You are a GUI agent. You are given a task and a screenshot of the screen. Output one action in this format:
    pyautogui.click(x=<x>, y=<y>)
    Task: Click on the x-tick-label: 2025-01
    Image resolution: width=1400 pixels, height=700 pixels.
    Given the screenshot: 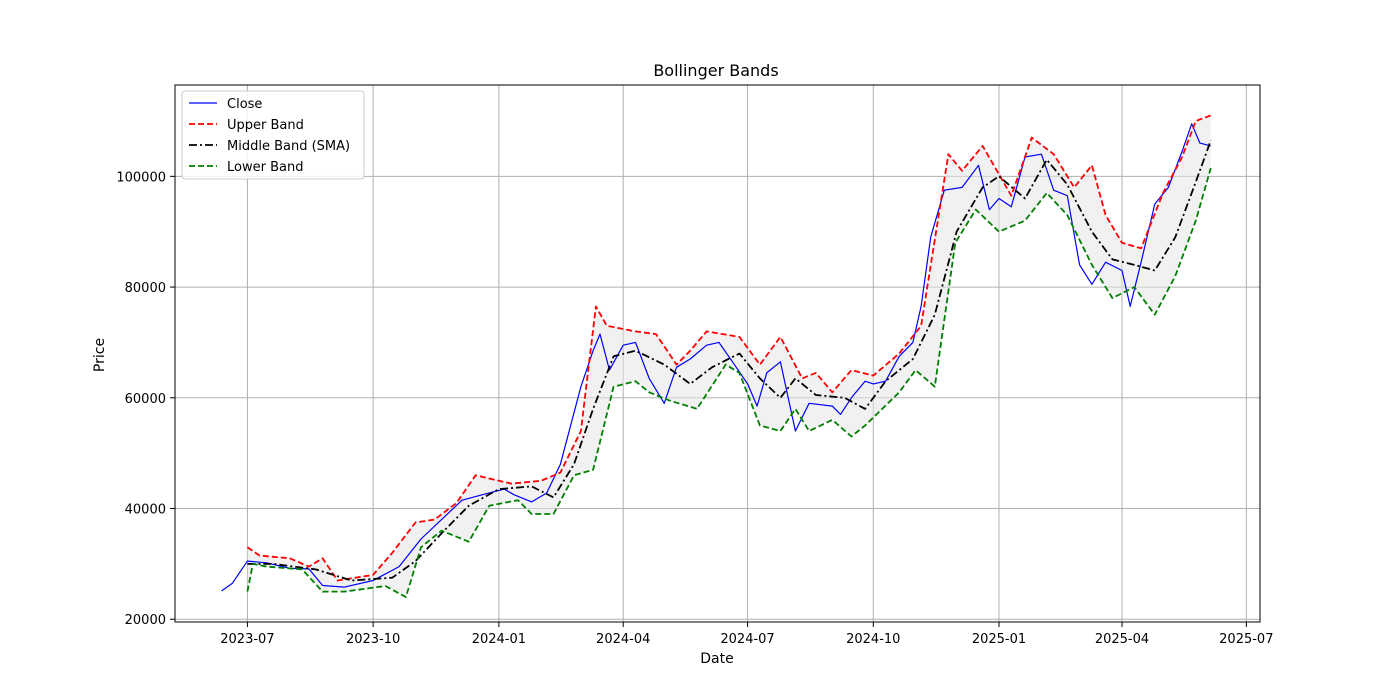 What is the action you would take?
    pyautogui.click(x=999, y=639)
    